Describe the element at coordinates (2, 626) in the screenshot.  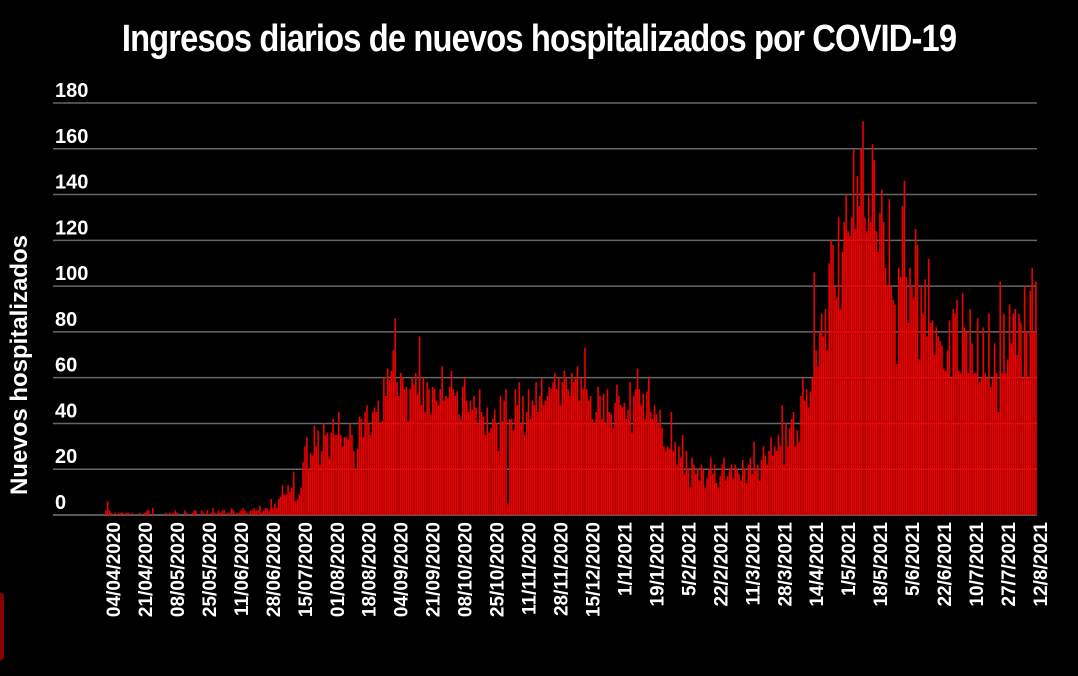
I see `side-tab` at that location.